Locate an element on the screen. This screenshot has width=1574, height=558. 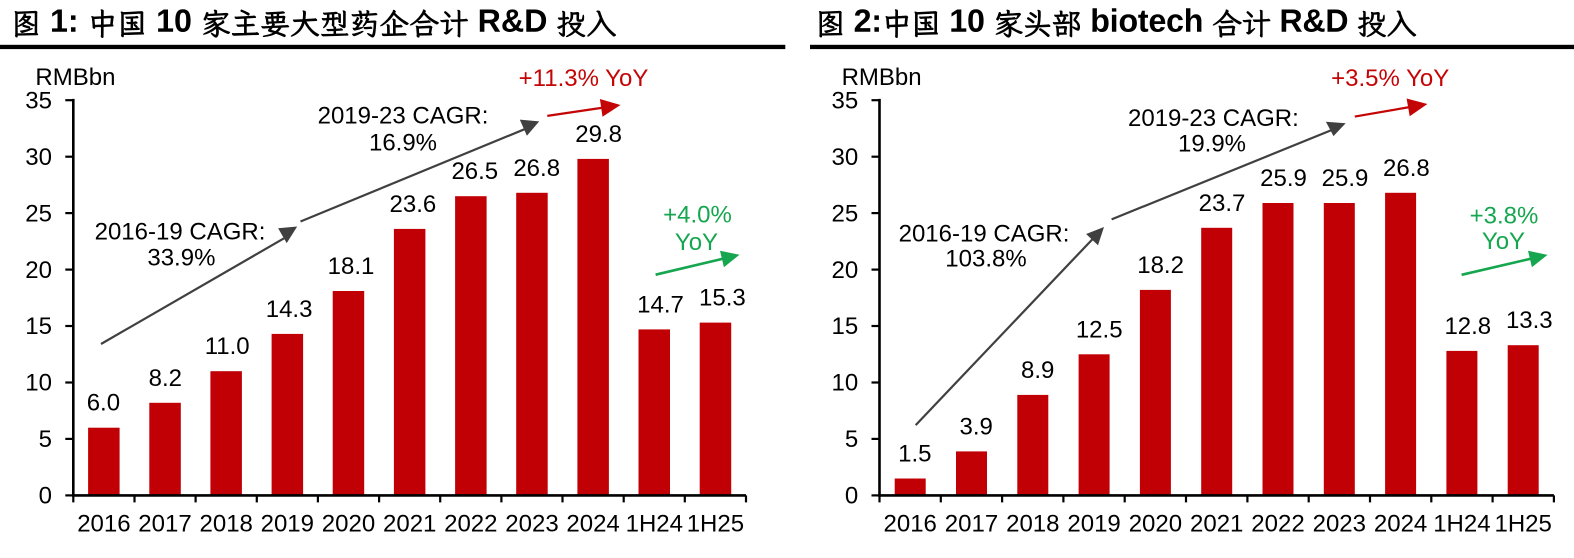
svg-text: 8.9 is located at coordinates (1037, 370).